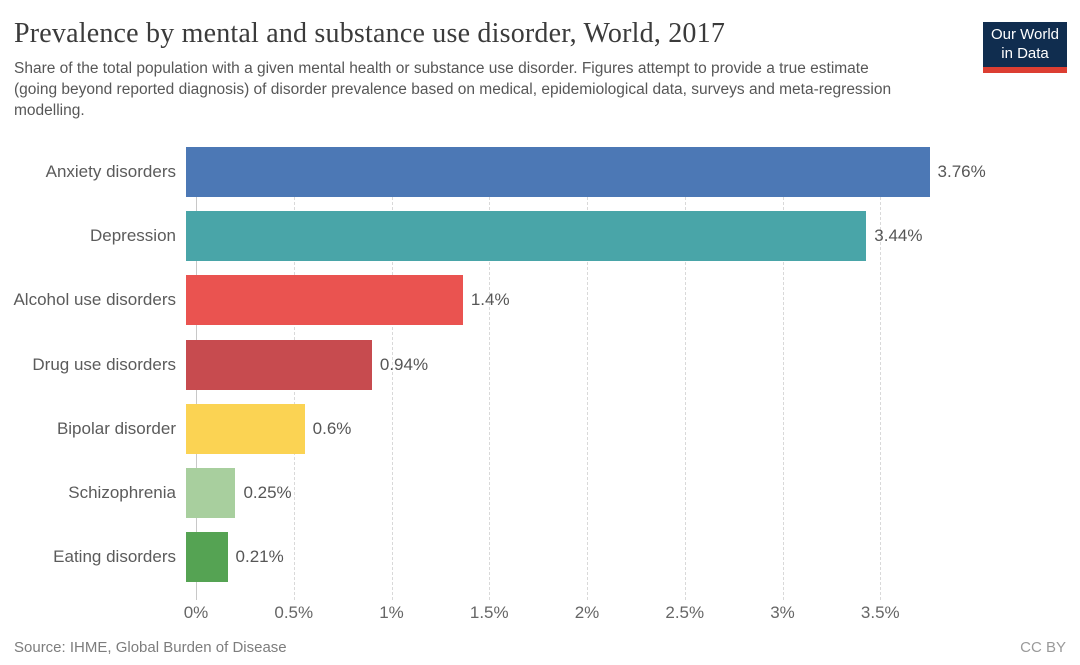 The image size is (1080, 665). I want to click on bar-row-bipolar-disorder: Bipolar disorder 0.6%, so click(540, 429).